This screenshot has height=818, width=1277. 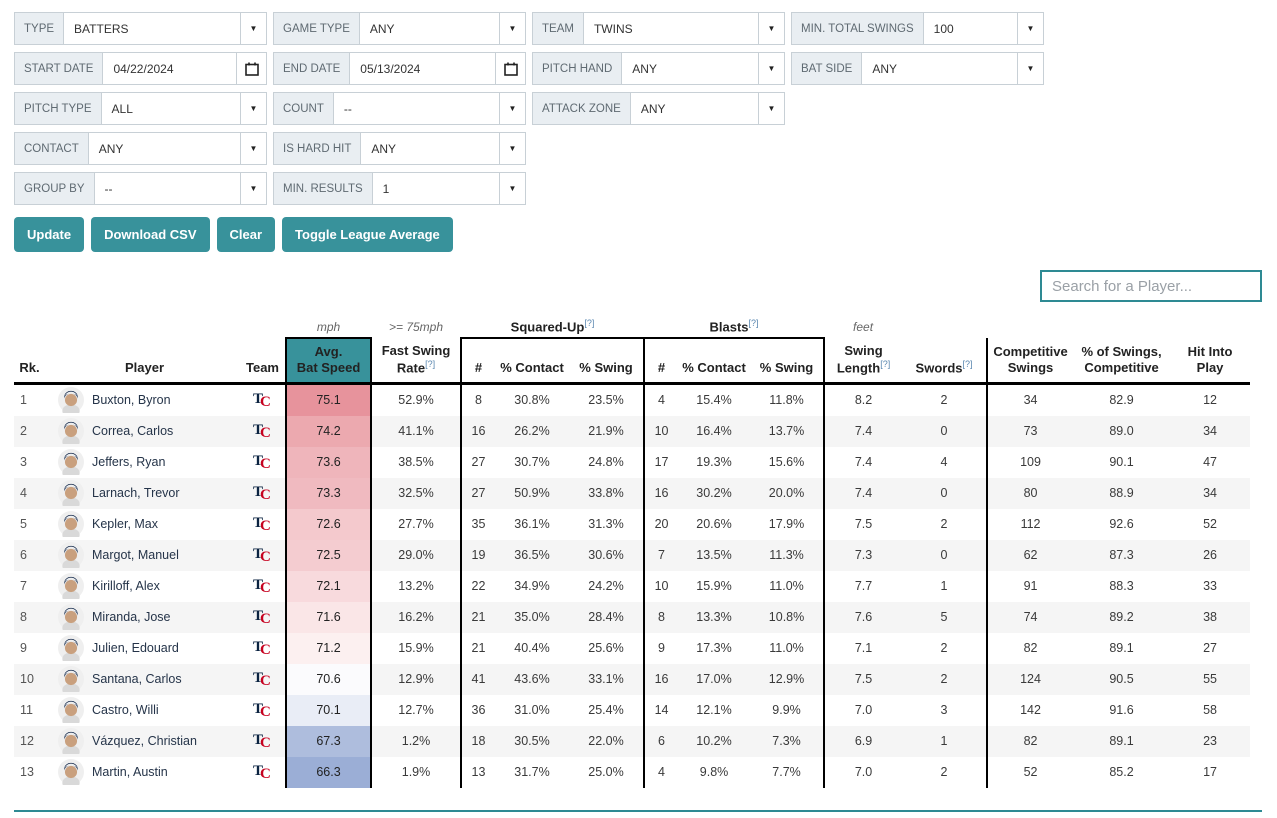 I want to click on search-input, so click(x=1151, y=286).